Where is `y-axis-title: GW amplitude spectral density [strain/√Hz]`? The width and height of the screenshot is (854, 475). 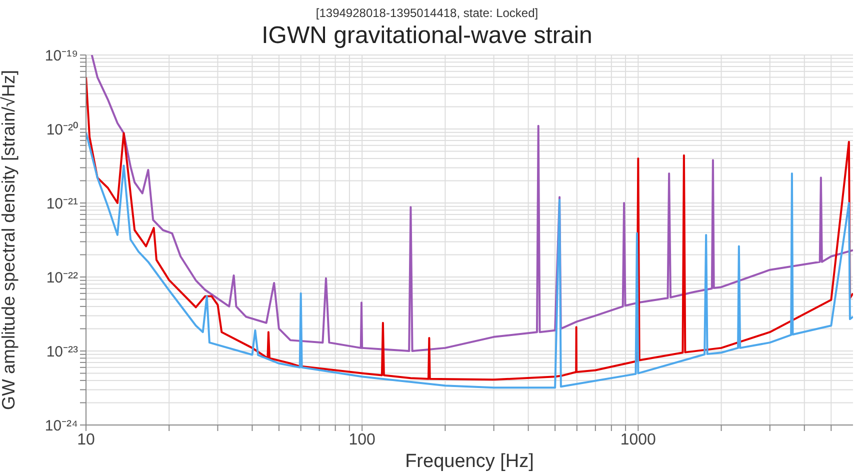 y-axis-title: GW amplitude spectral density [strain/√Hz] is located at coordinates (9, 240).